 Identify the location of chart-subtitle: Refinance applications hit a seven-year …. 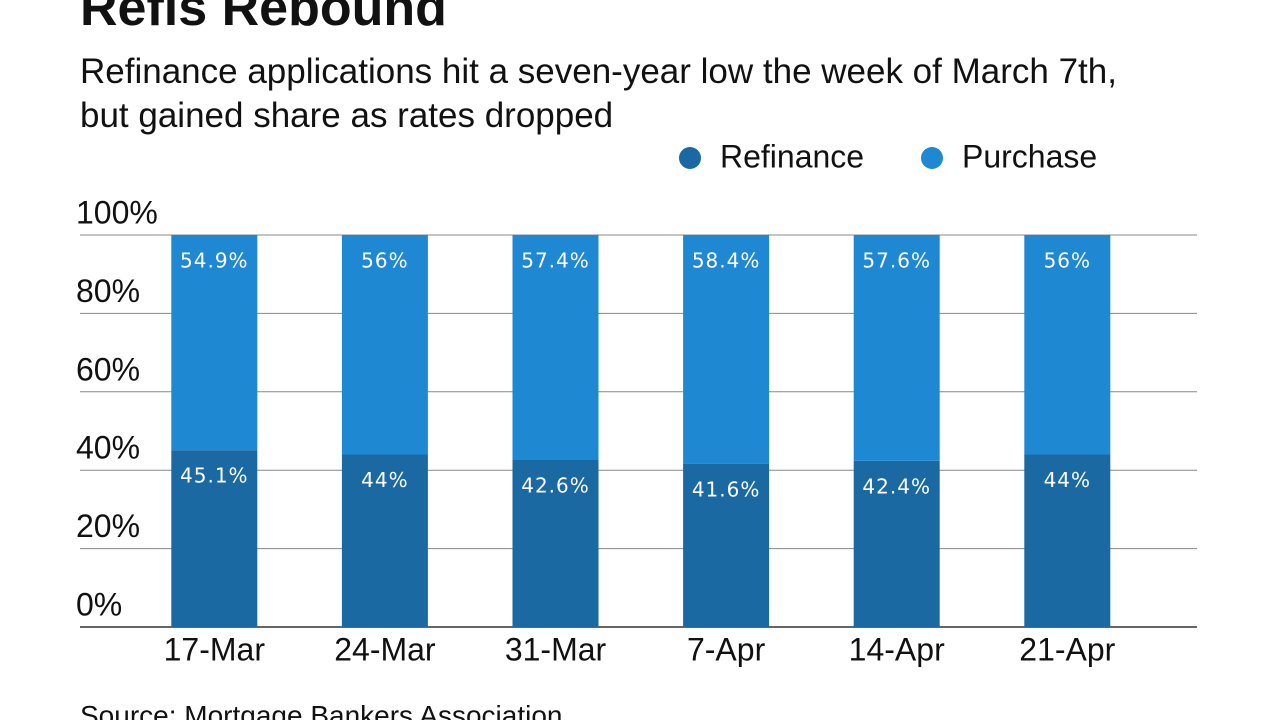
(598, 93).